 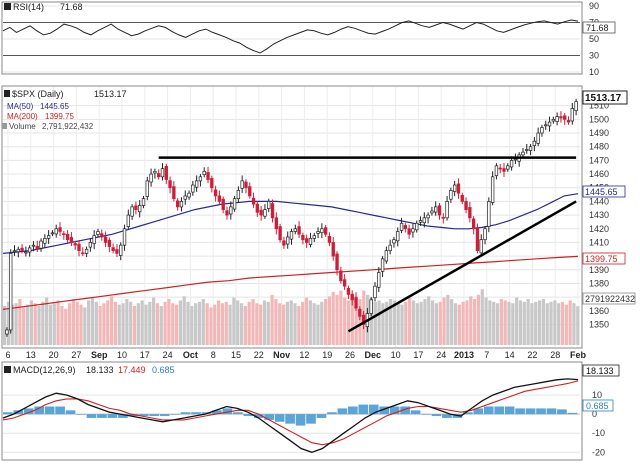 I want to click on legend-volume-value: 2,791,922,432, so click(x=68, y=126).